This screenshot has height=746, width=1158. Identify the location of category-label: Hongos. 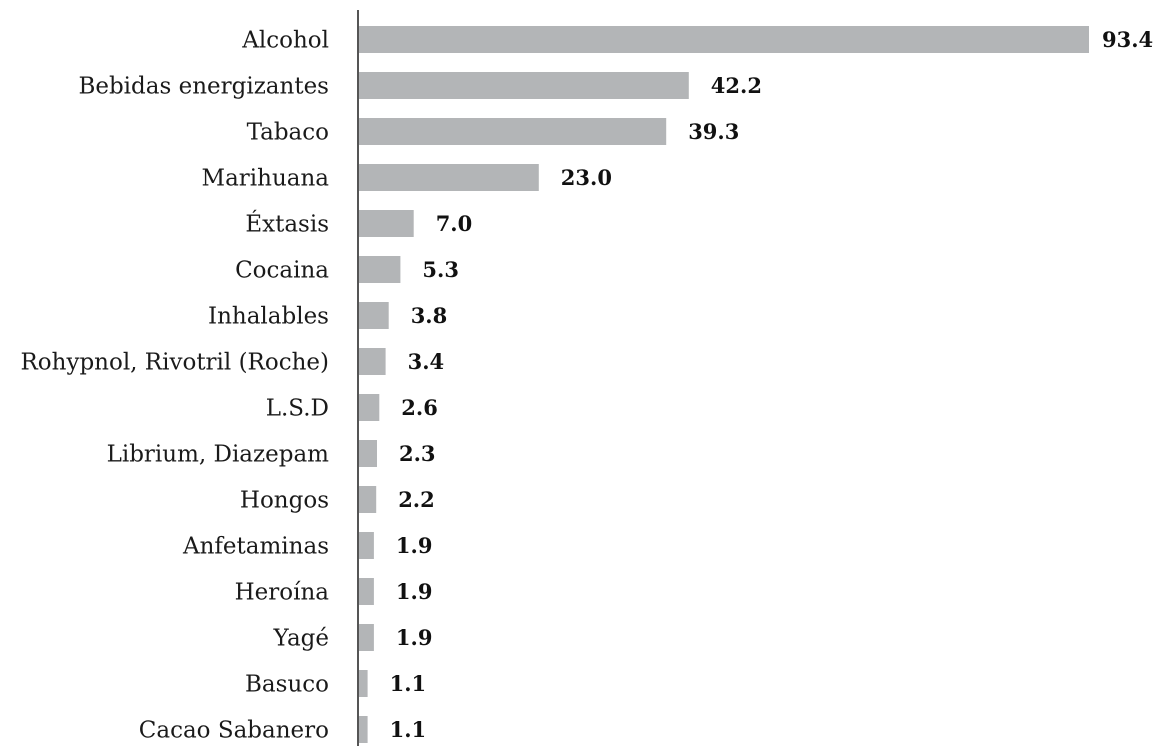
(284, 501).